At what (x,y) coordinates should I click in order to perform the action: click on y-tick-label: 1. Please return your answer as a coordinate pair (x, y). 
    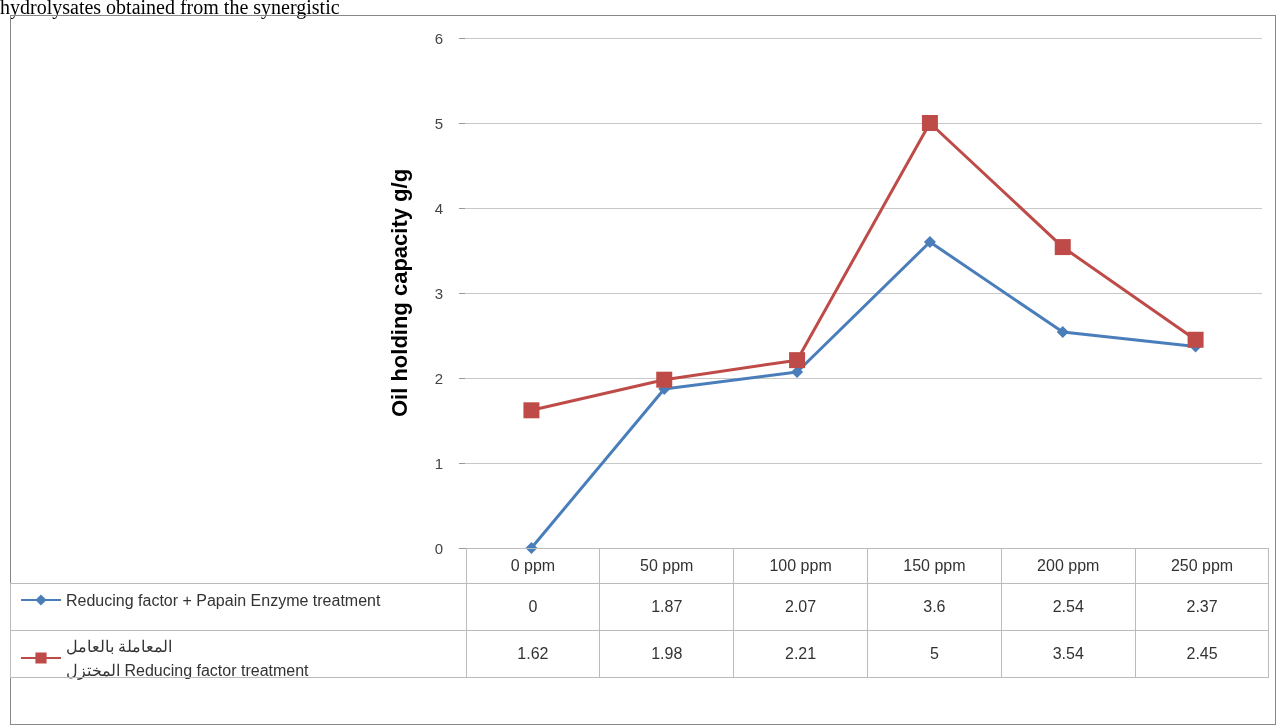
    Looking at the image, I should click on (438, 463).